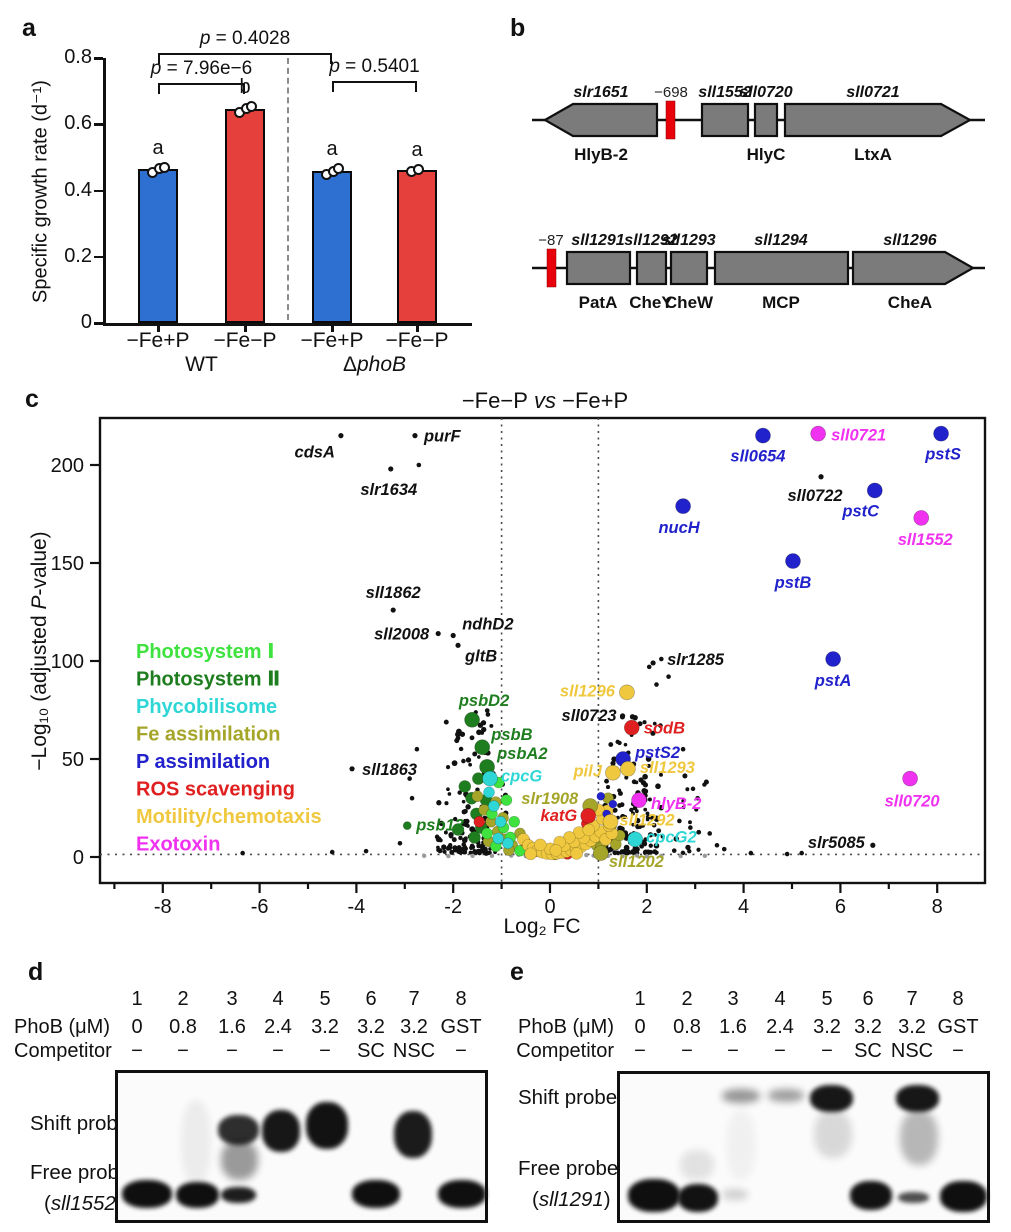 This screenshot has width=1011, height=1232. Describe the element at coordinates (442, 437) in the screenshot. I see `gene-label-purF: purF` at that location.